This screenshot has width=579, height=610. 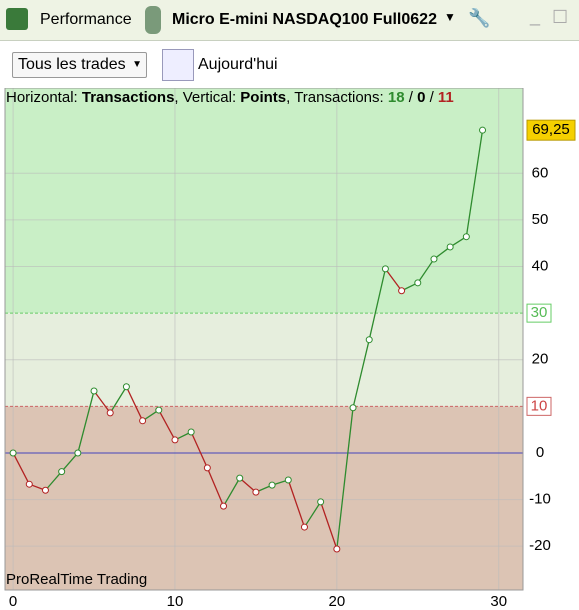 What do you see at coordinates (540, 172) in the screenshot?
I see `y-tick-label: 60` at bounding box center [540, 172].